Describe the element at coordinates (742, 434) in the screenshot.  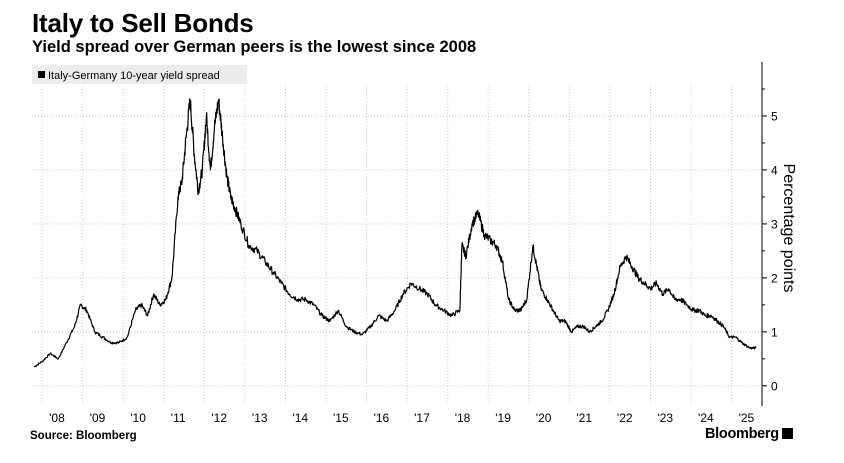
I see `brand-text: Bloomberg` at that location.